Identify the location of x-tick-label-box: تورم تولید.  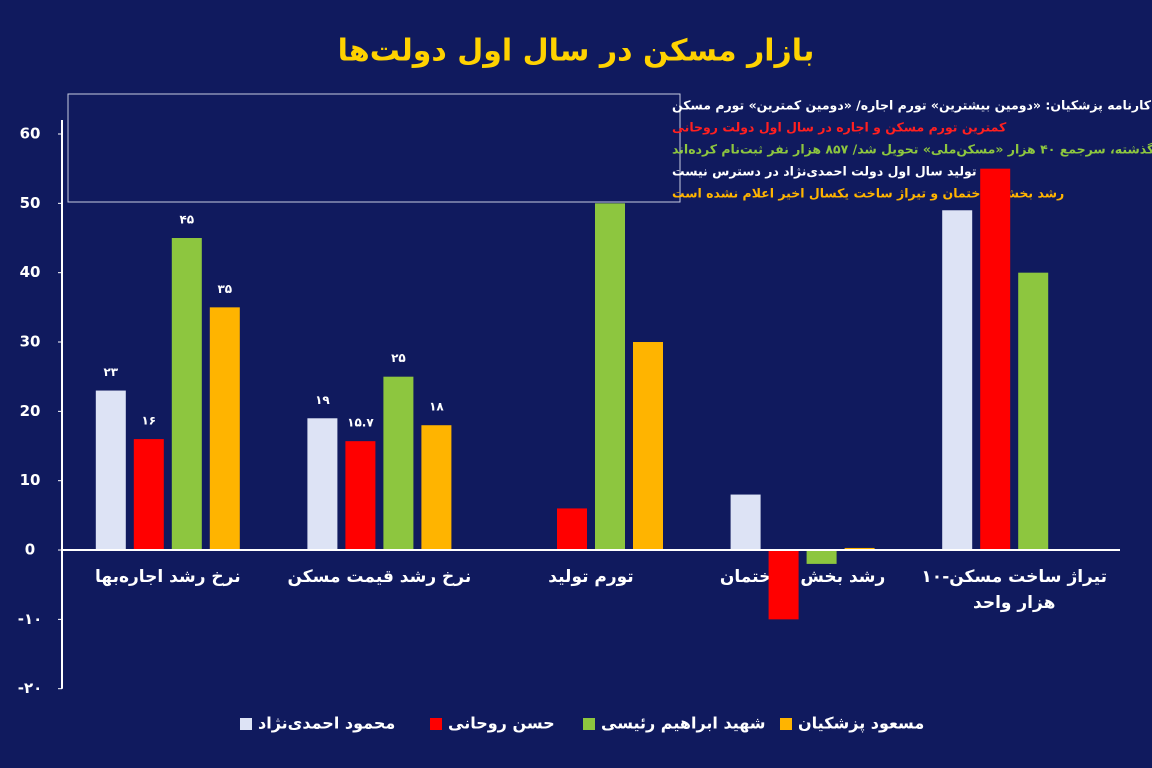
(591, 577).